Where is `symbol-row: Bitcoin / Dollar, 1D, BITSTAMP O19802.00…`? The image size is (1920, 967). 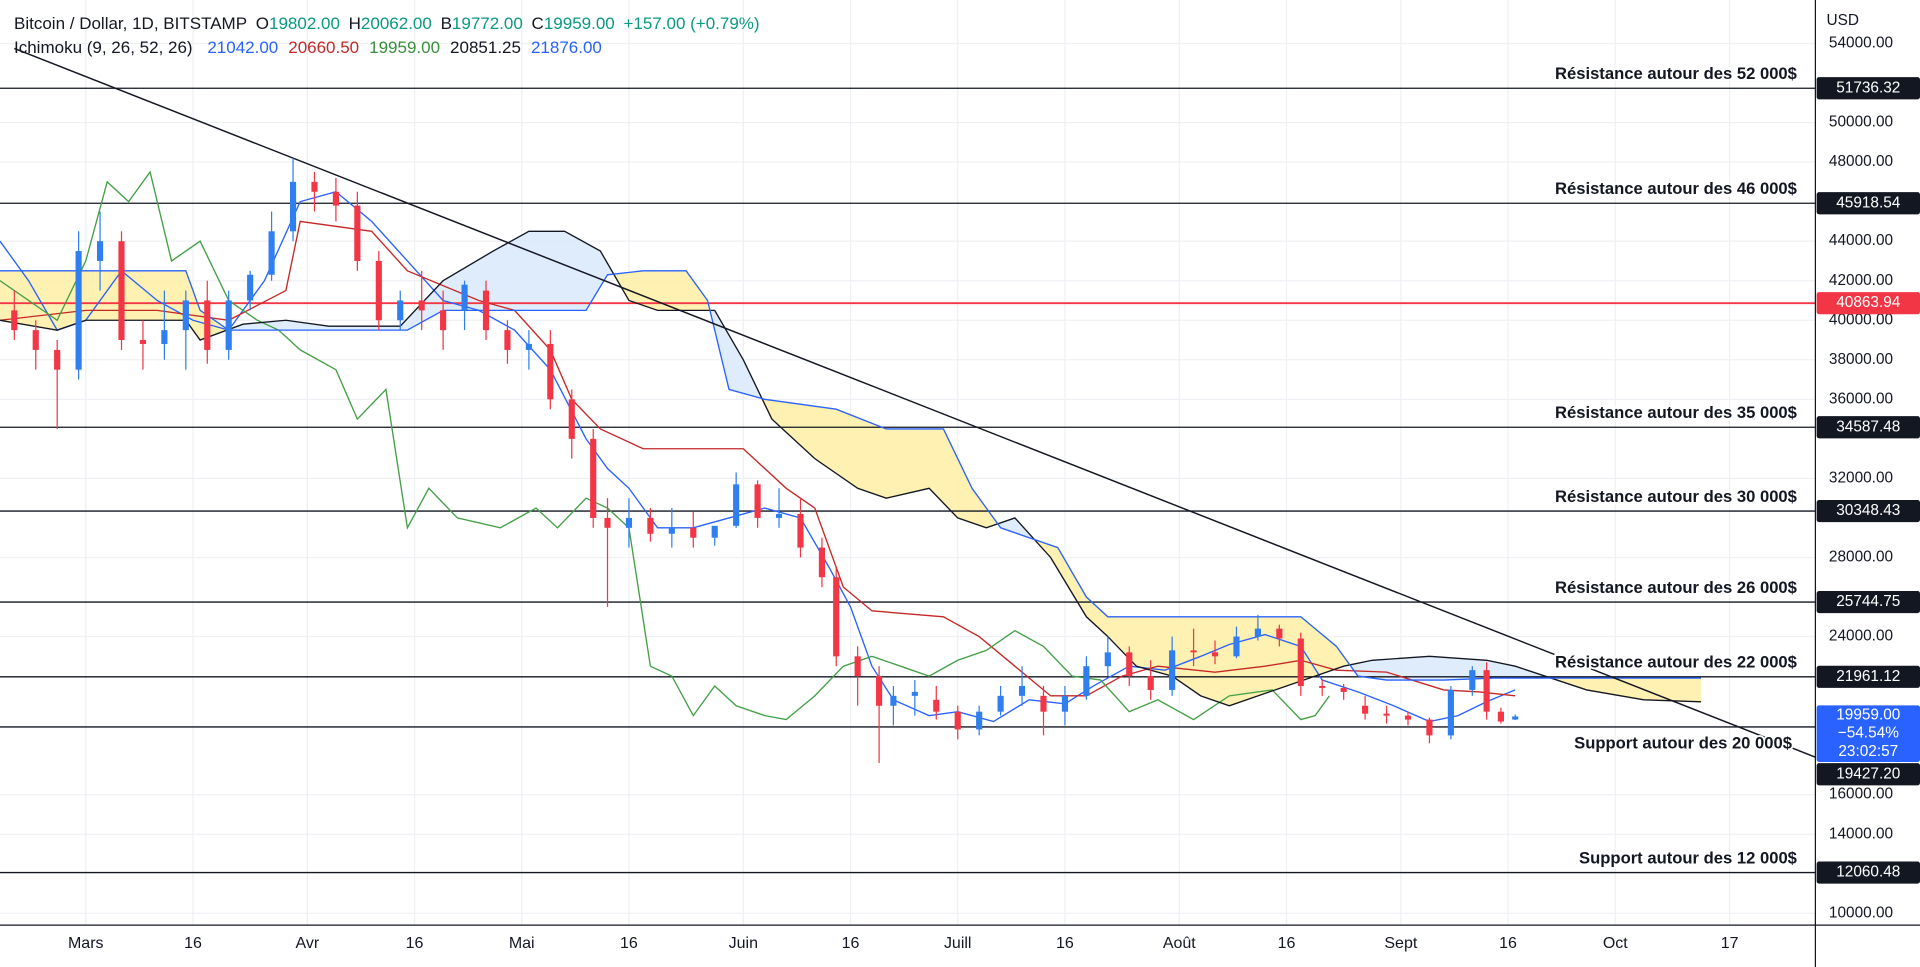
symbol-row: Bitcoin / Dollar, 1D, BITSTAMP O19802.00… is located at coordinates (389, 24).